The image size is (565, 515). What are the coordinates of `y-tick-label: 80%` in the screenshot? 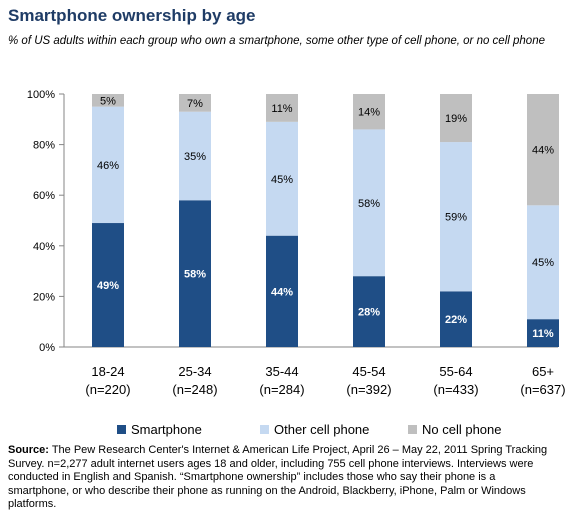 It's located at (44, 146).